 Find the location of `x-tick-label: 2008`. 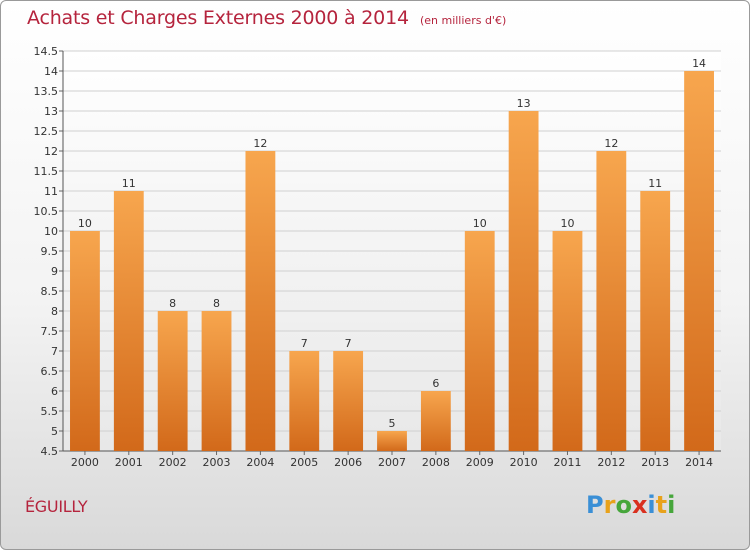

x-tick-label: 2008 is located at coordinates (436, 462).